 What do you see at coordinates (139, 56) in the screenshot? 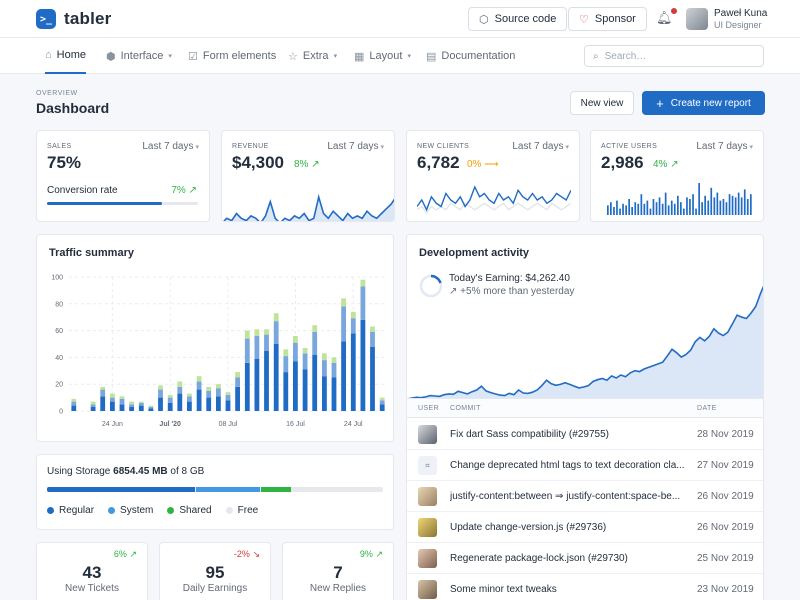
I see `nav-item-interface: ⬢ Interface ▾` at bounding box center [139, 56].